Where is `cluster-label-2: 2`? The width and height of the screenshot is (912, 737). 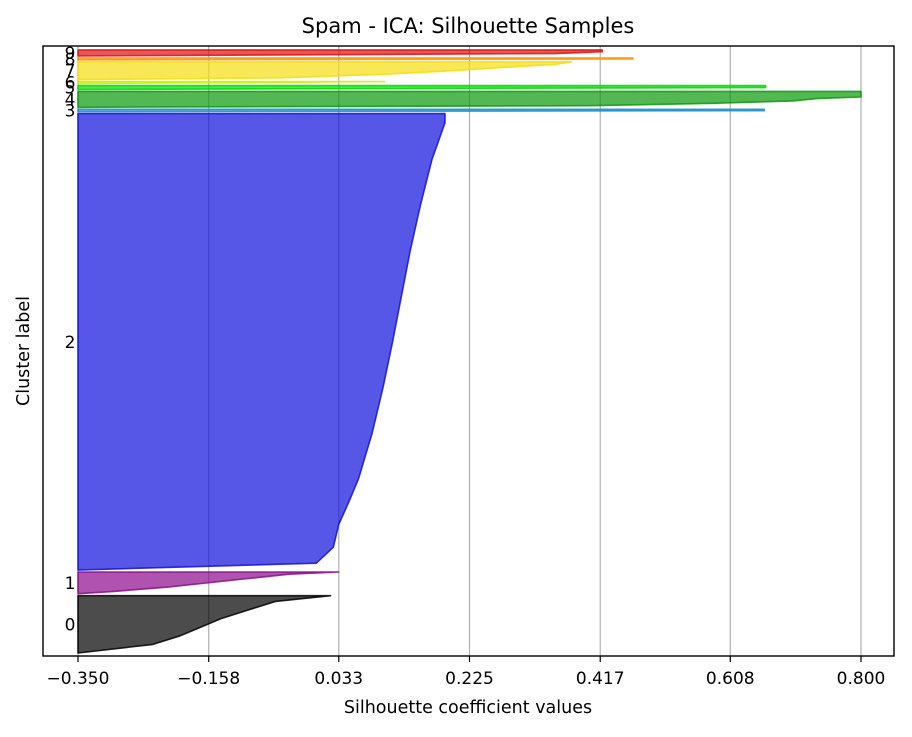 cluster-label-2: 2 is located at coordinates (70, 343).